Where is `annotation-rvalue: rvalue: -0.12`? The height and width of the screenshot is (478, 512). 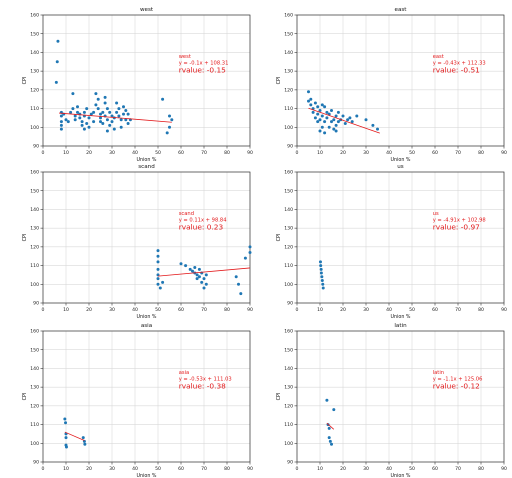 annotation-rvalue: rvalue: -0.12 is located at coordinates (456, 386).